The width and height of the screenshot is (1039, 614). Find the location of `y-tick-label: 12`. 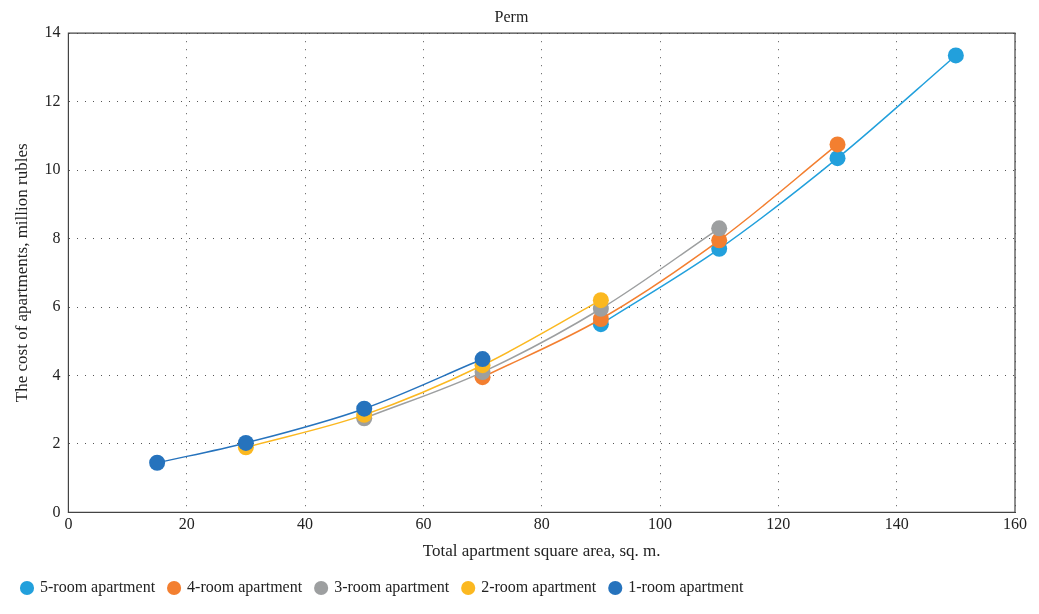

y-tick-label: 12 is located at coordinates (52, 100).